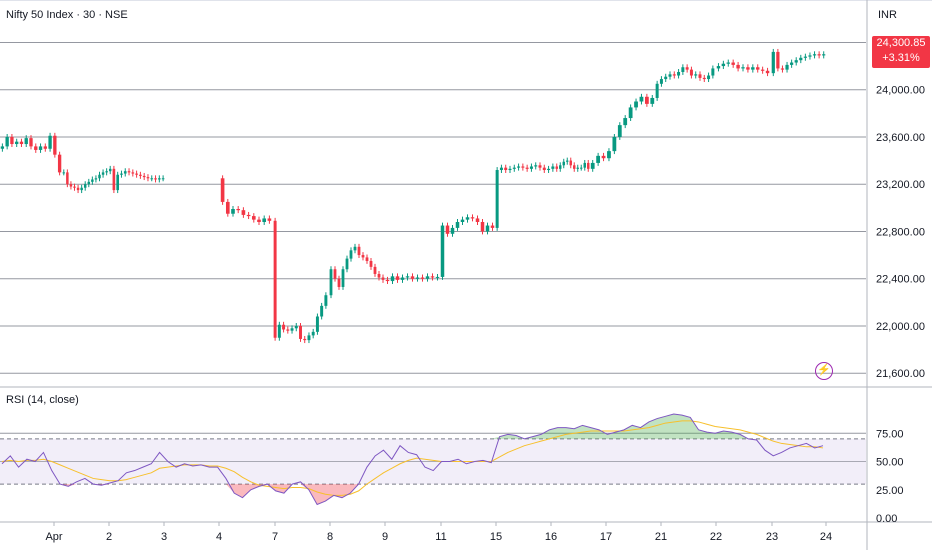 This screenshot has width=932, height=555. I want to click on rsi-tick-label: 0.00, so click(886, 519).